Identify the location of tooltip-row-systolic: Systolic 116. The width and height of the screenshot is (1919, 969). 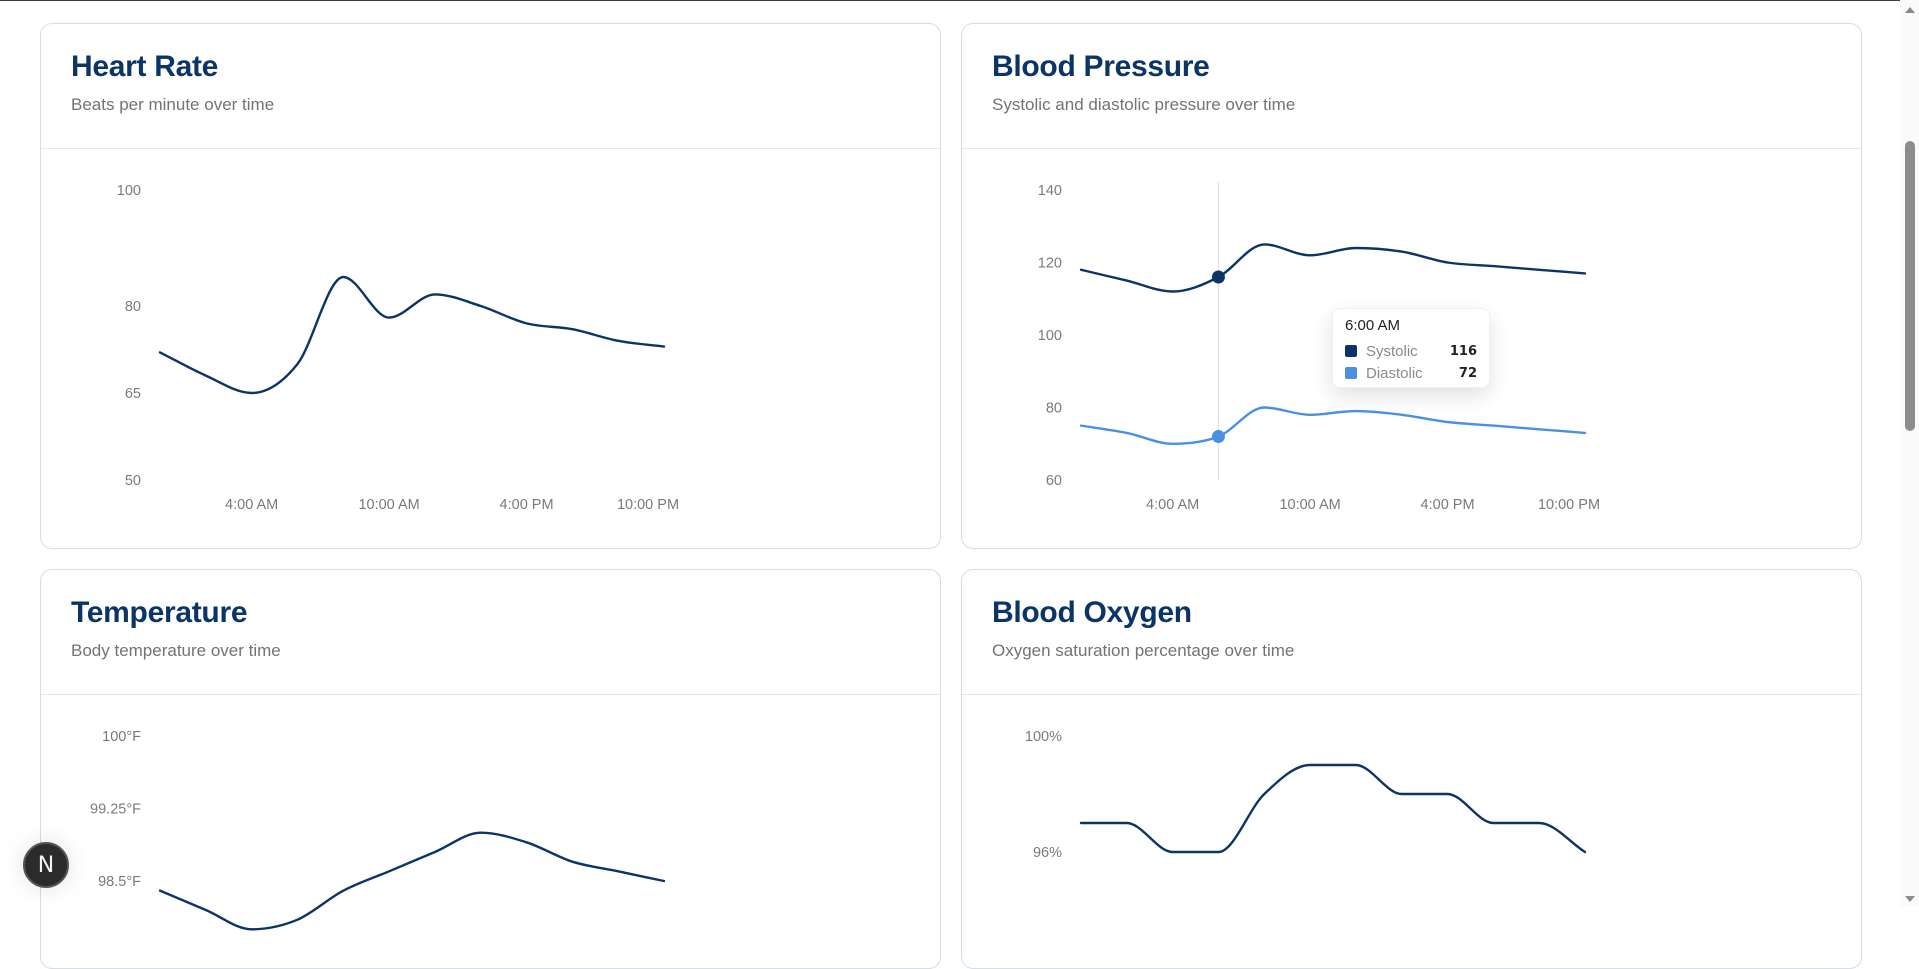
(1411, 351).